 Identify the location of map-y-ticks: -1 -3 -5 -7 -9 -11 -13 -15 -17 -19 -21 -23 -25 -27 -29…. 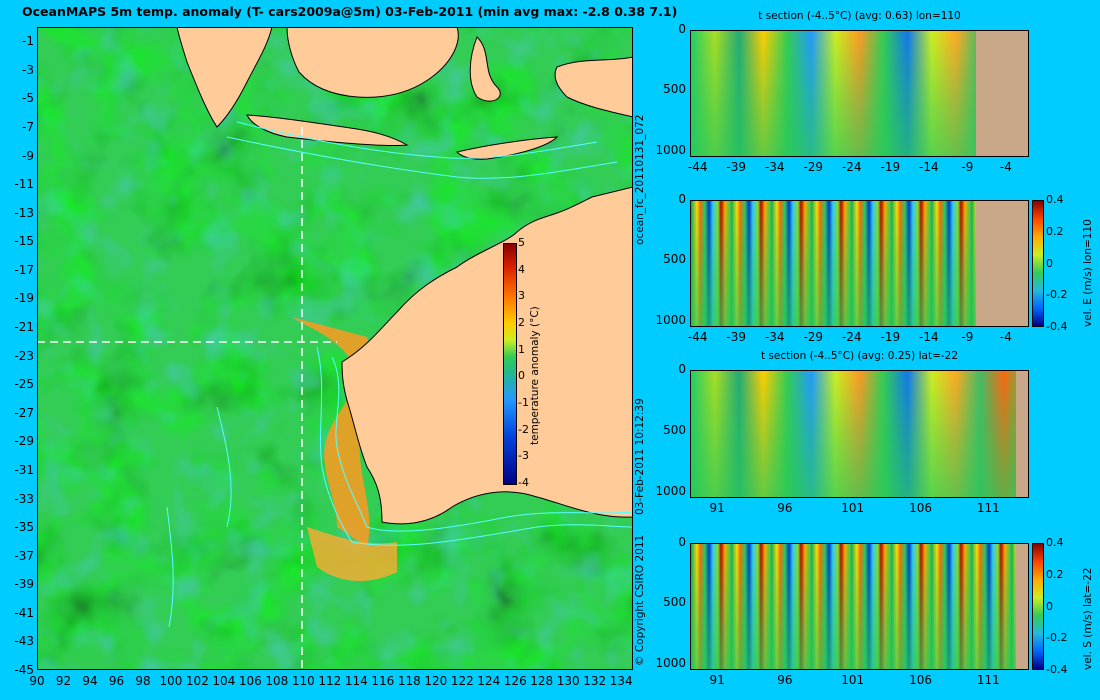
(18, 350).